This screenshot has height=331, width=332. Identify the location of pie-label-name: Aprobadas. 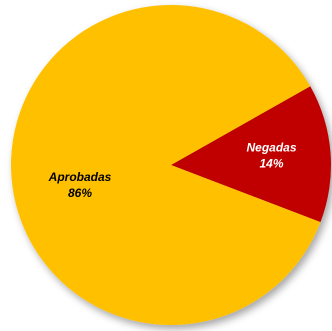
(80, 177).